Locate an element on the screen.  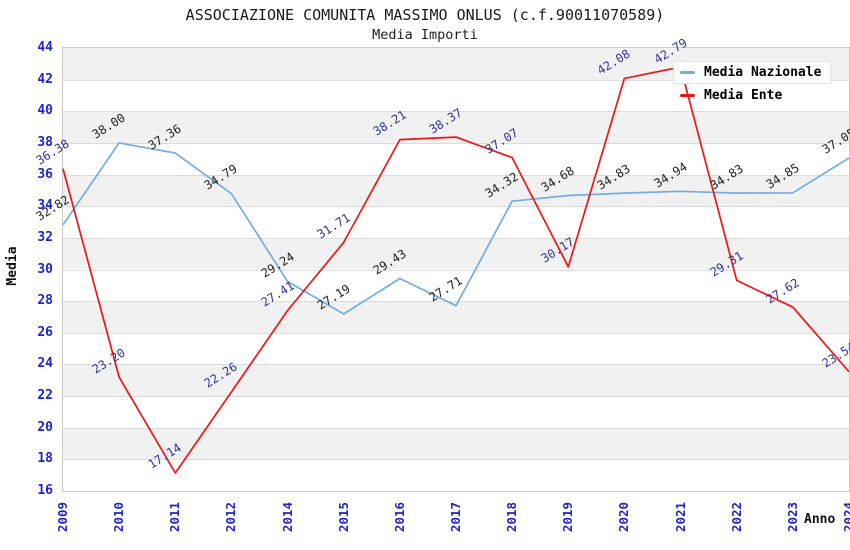
legend-label: Media Nazionale is located at coordinates (763, 72).